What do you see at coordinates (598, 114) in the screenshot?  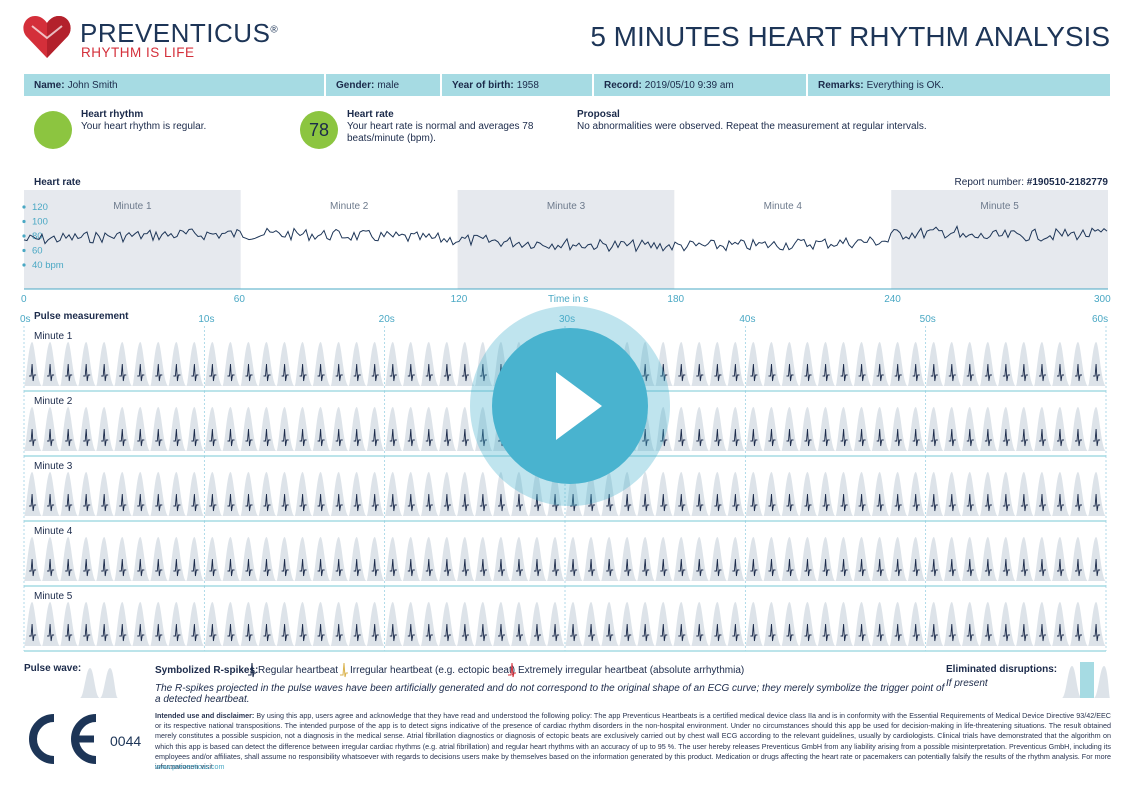 I see `proposal-title: Proposal` at bounding box center [598, 114].